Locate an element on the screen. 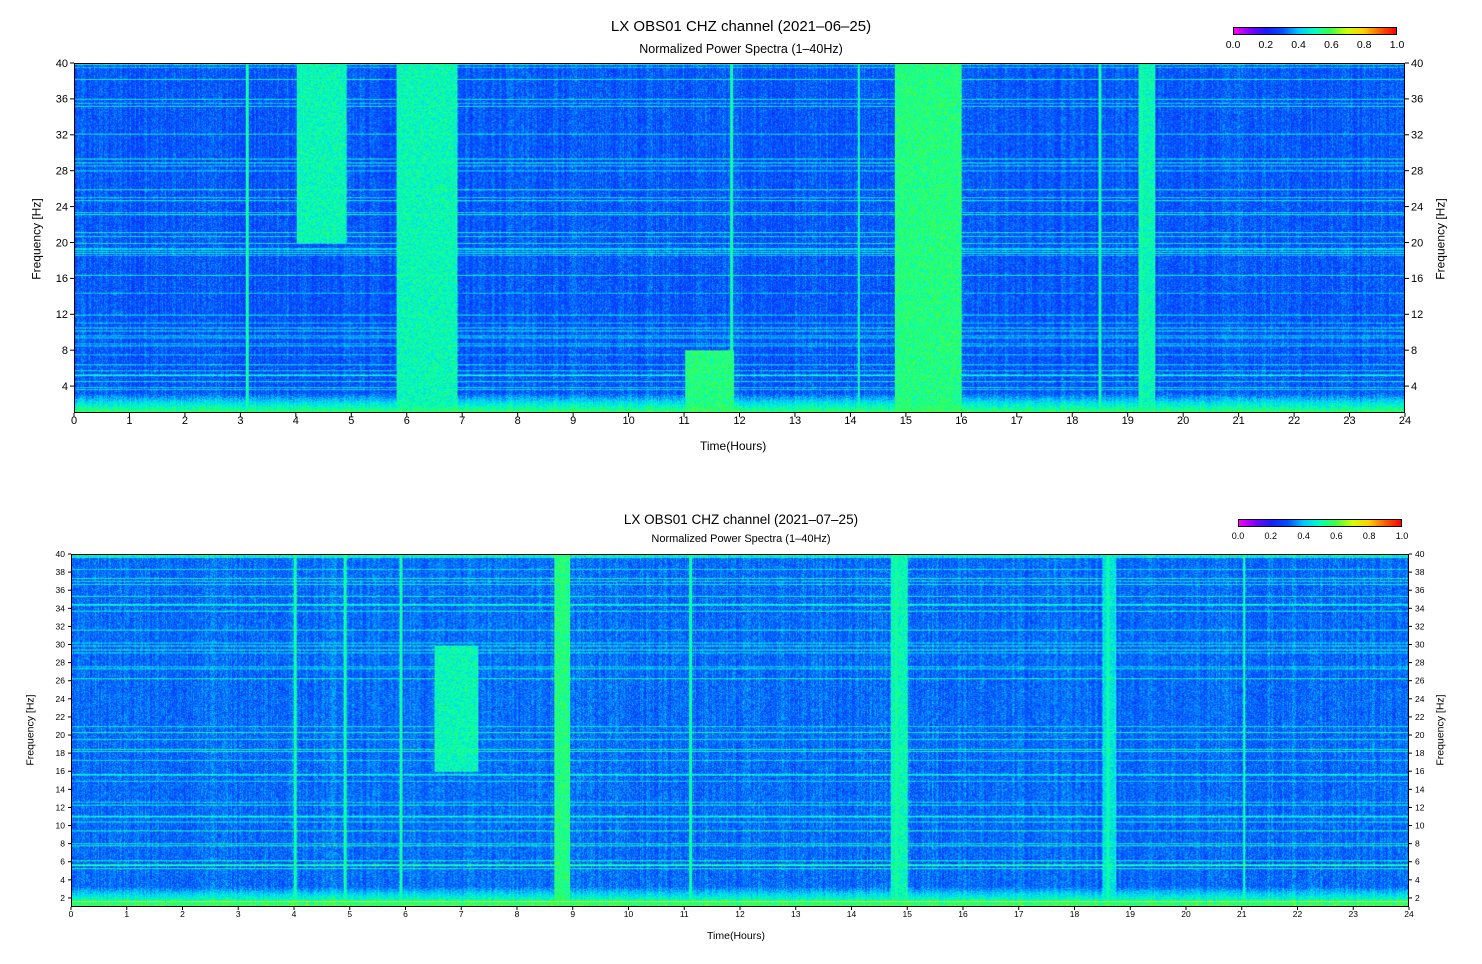 The image size is (1482, 964). y-tick-label-right: 34 is located at coordinates (1420, 608).